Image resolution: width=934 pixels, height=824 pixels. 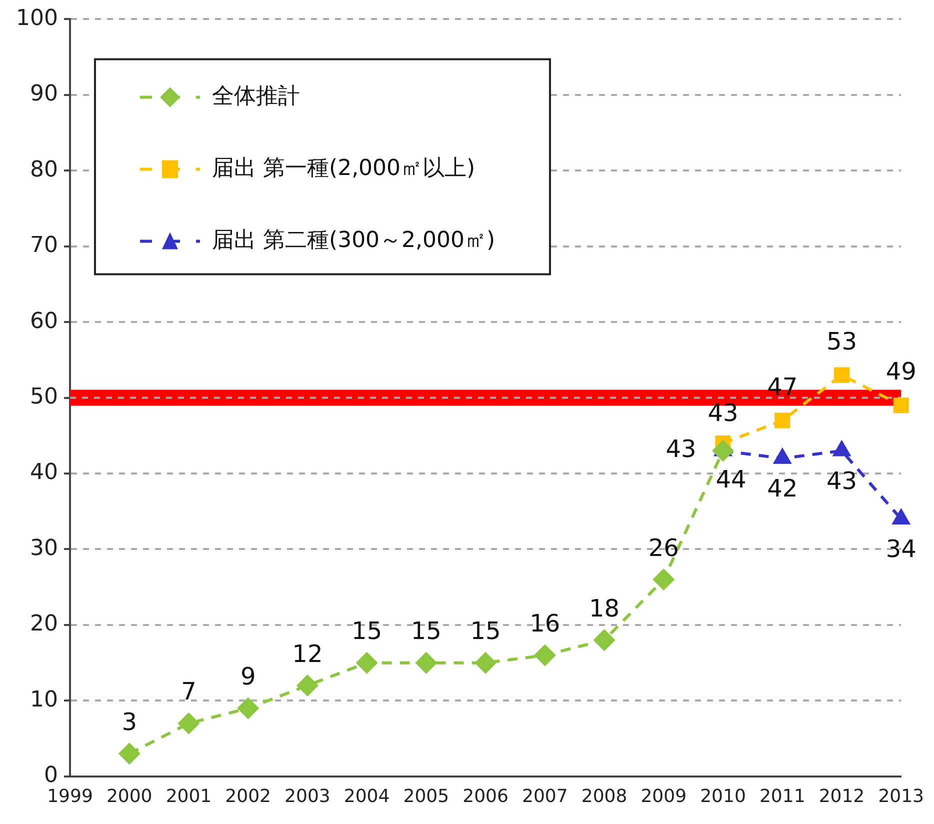 I want to click on x-tick-label: 2002, so click(x=248, y=796).